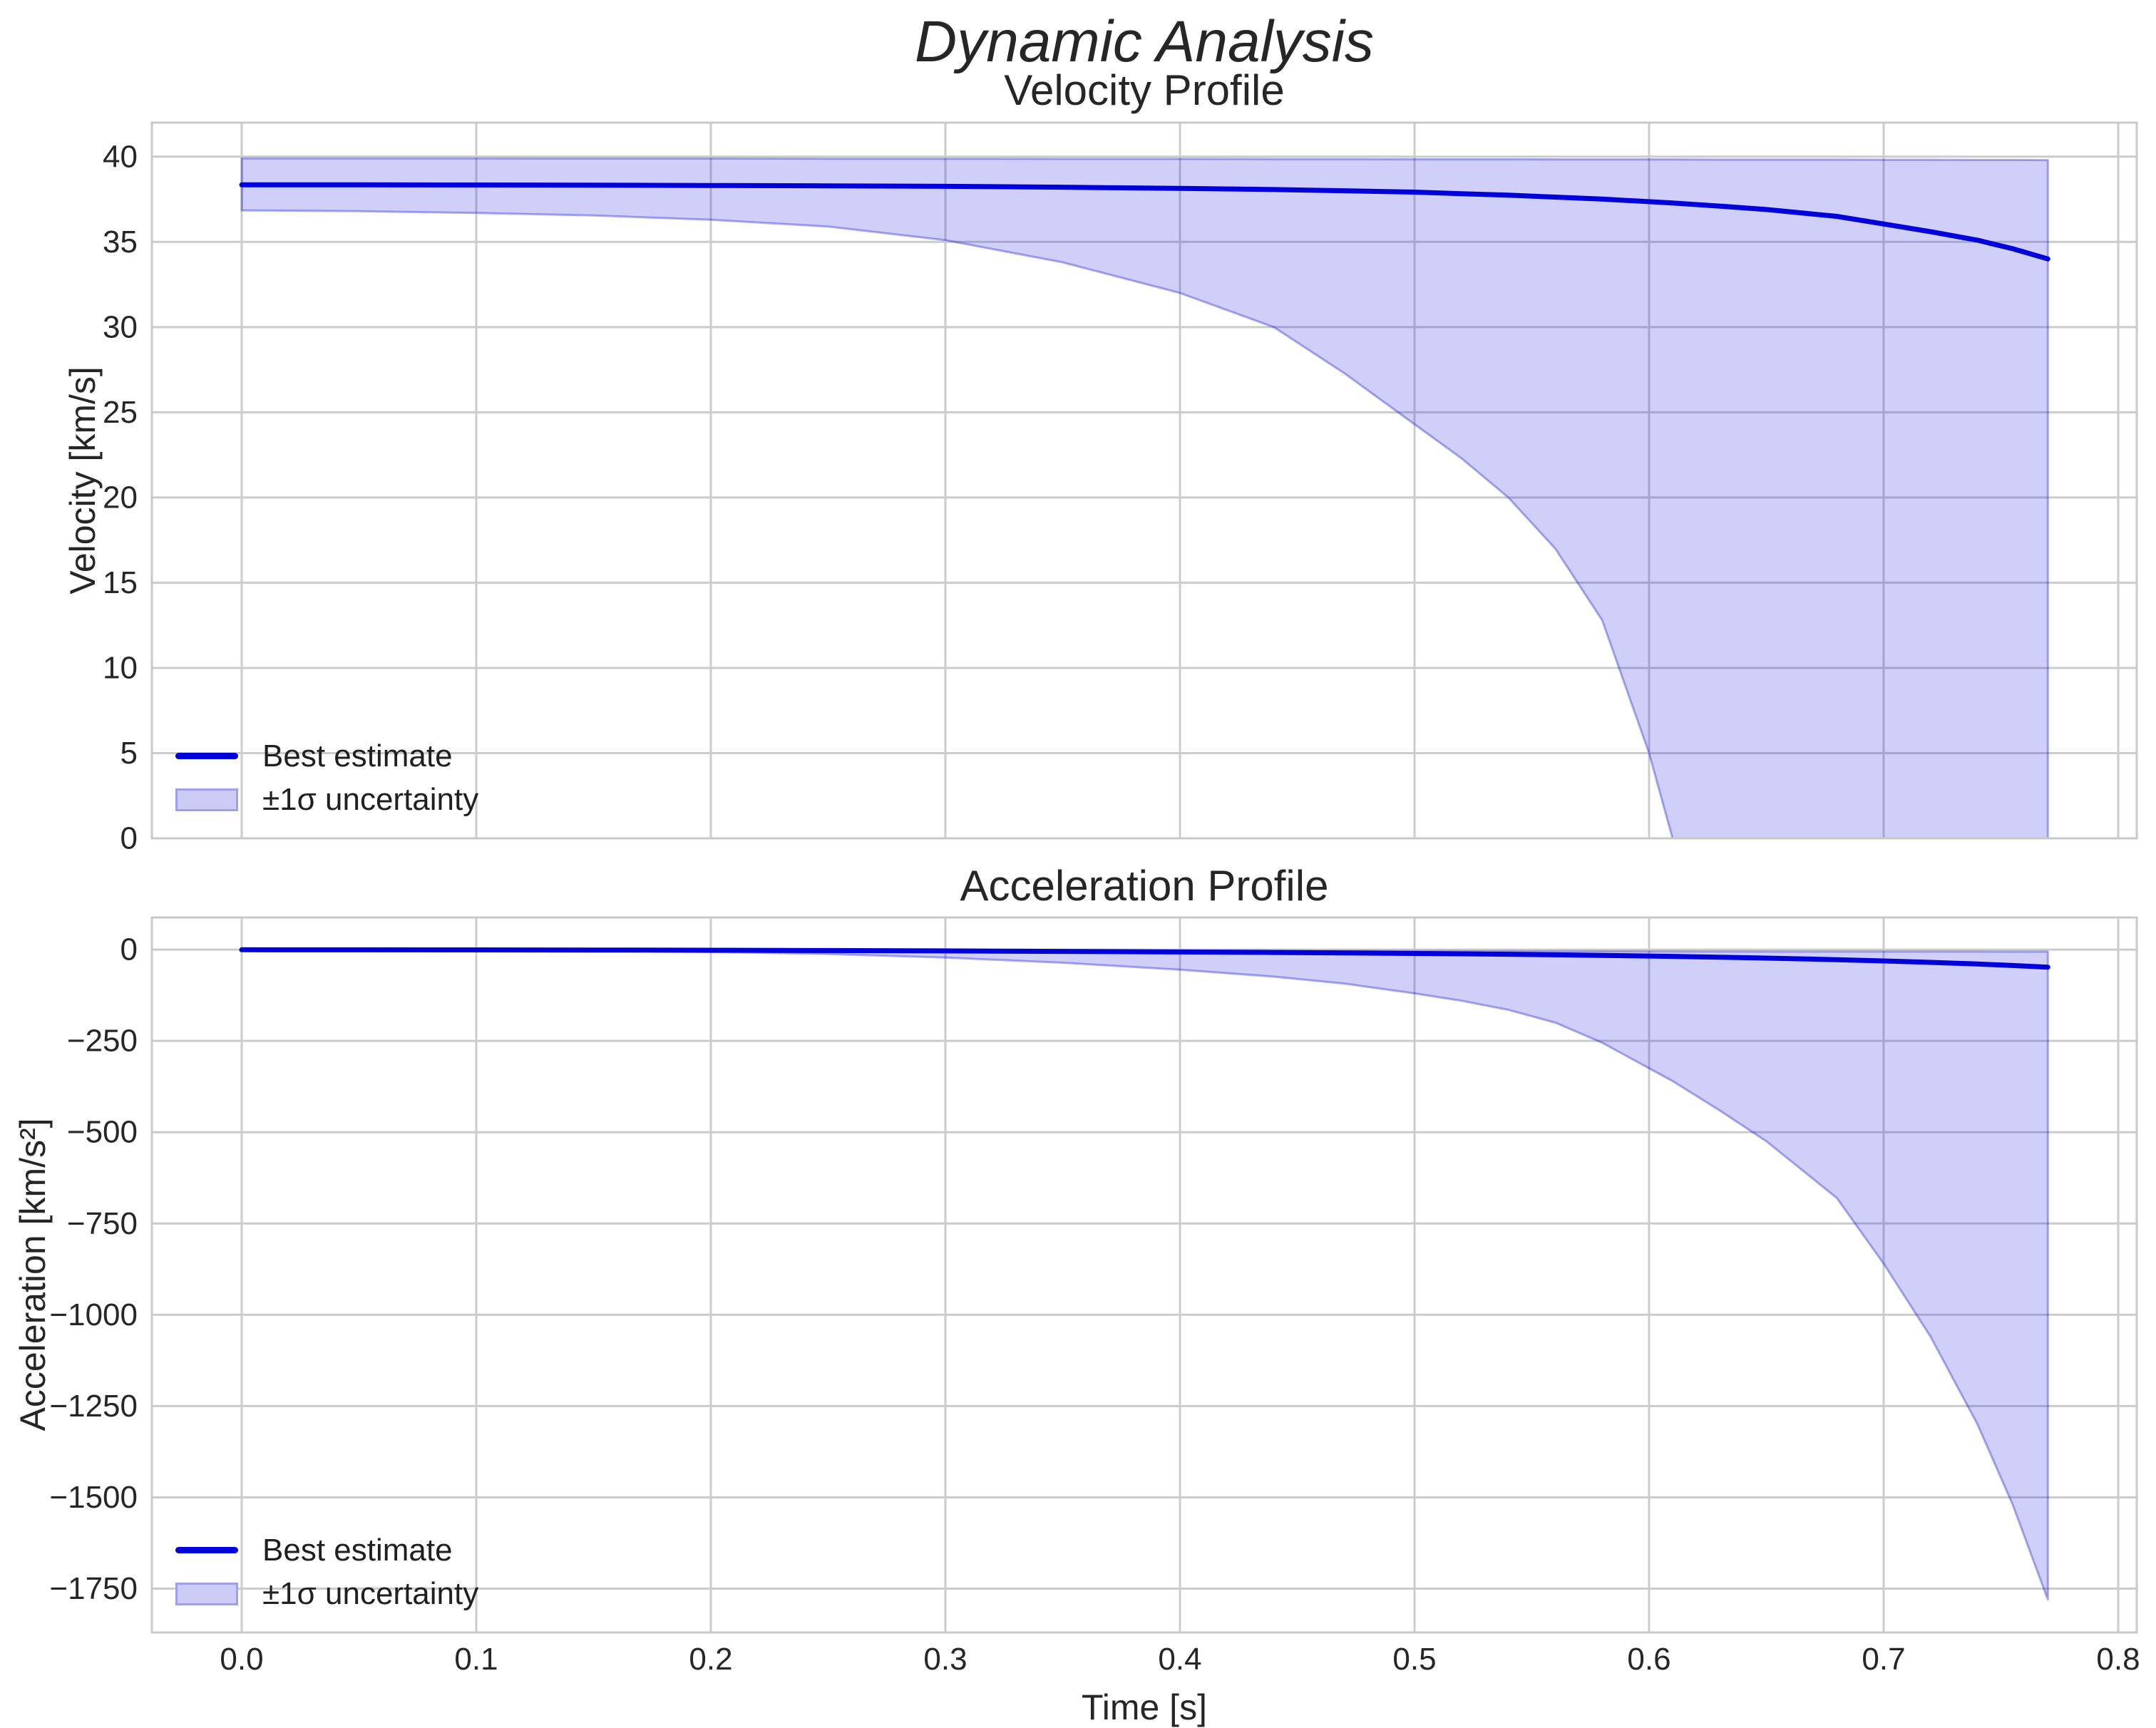 This screenshot has height=1728, width=2156. What do you see at coordinates (129, 753) in the screenshot?
I see `y-tick-label: 5` at bounding box center [129, 753].